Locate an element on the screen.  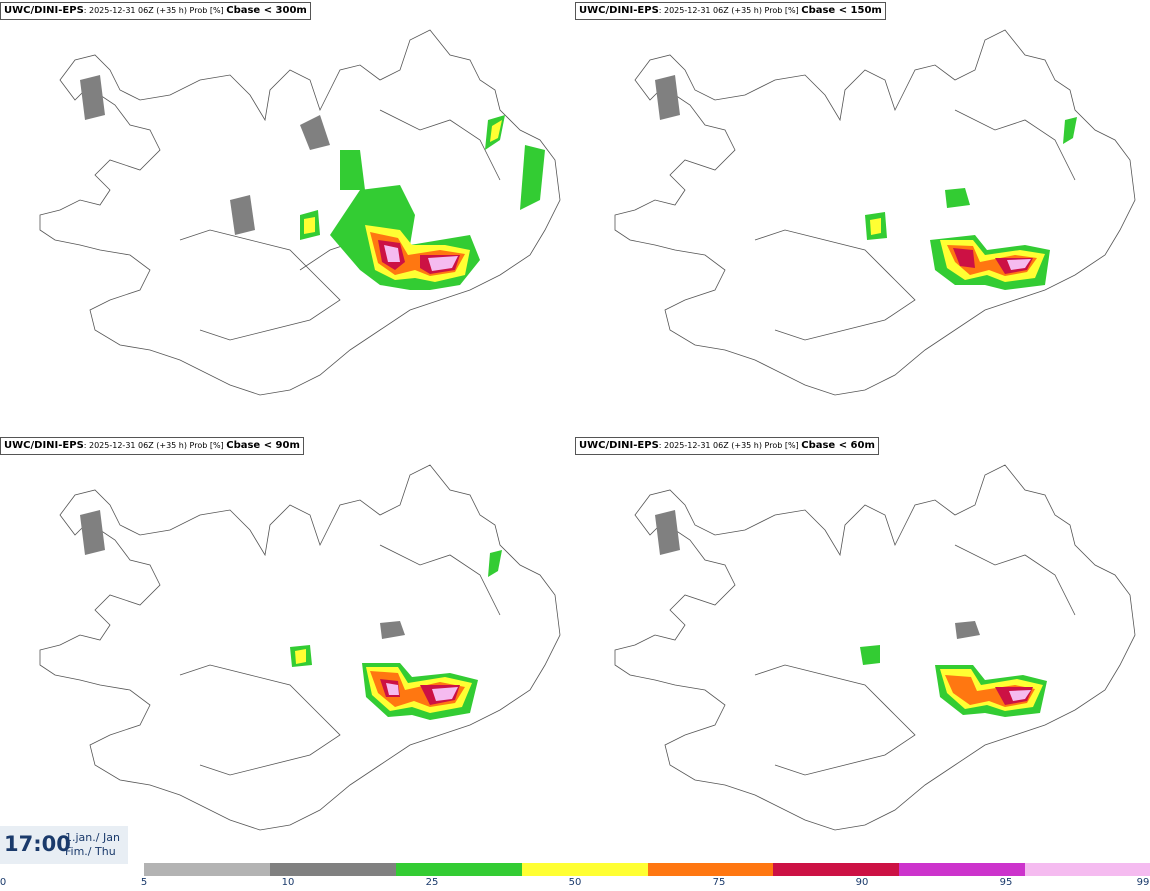
valid-date-line2: Fim./ Thu is located at coordinates (90, 851).